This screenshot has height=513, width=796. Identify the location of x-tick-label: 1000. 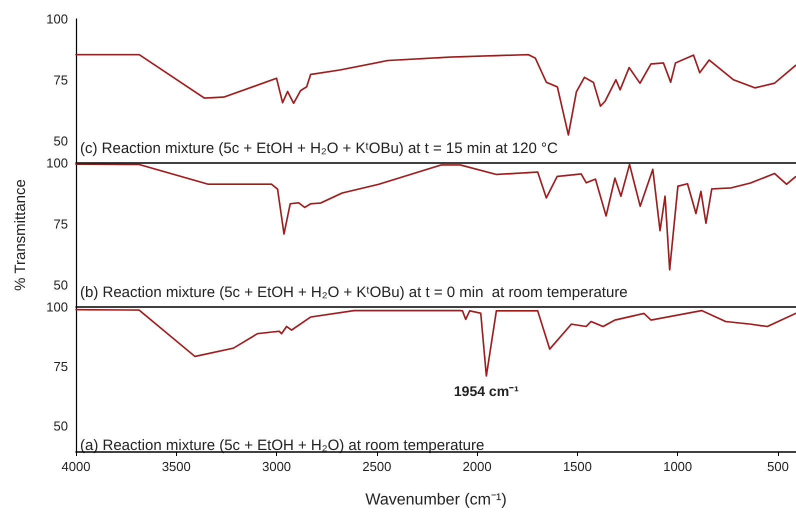
(677, 466).